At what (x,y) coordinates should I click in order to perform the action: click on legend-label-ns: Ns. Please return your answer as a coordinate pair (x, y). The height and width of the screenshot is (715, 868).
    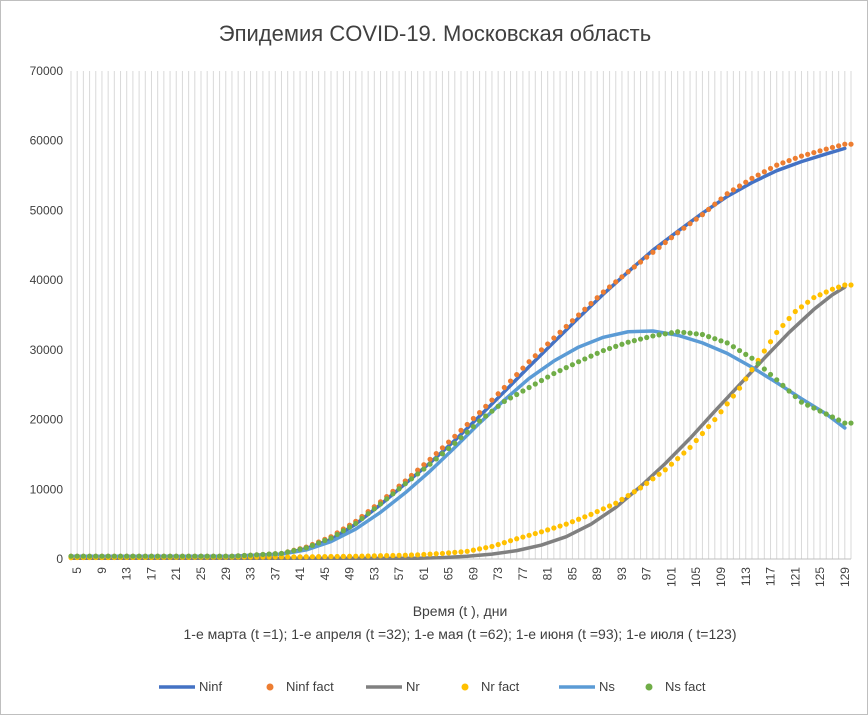
    Looking at the image, I should click on (607, 686).